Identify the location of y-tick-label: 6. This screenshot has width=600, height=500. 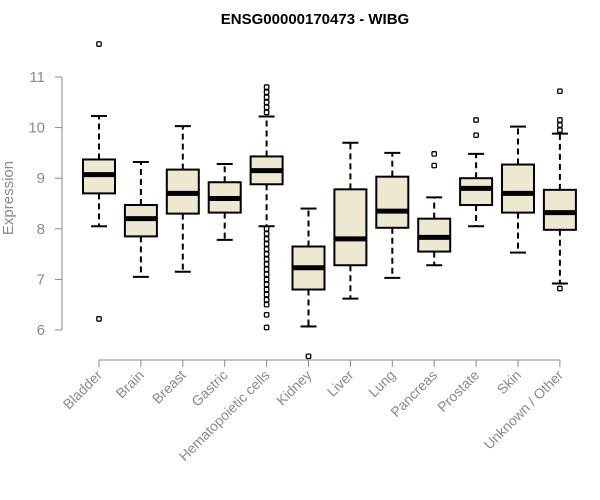
(41, 330).